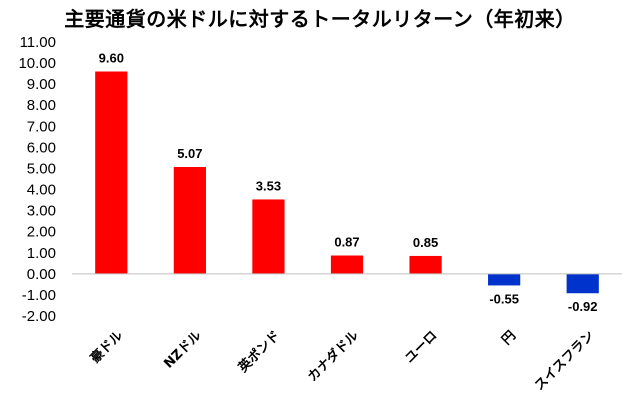 This screenshot has width=640, height=408. I want to click on y-tick-label: 9.00, so click(41, 84).